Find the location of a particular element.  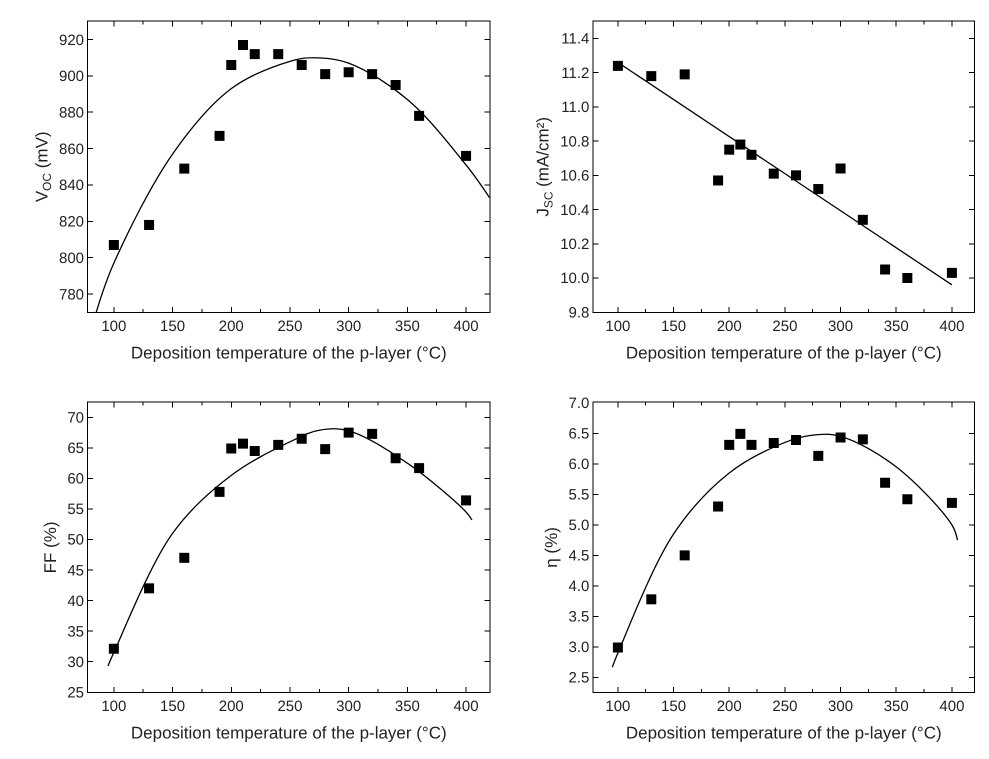

y-axis-title: FF (%) is located at coordinates (50, 547).